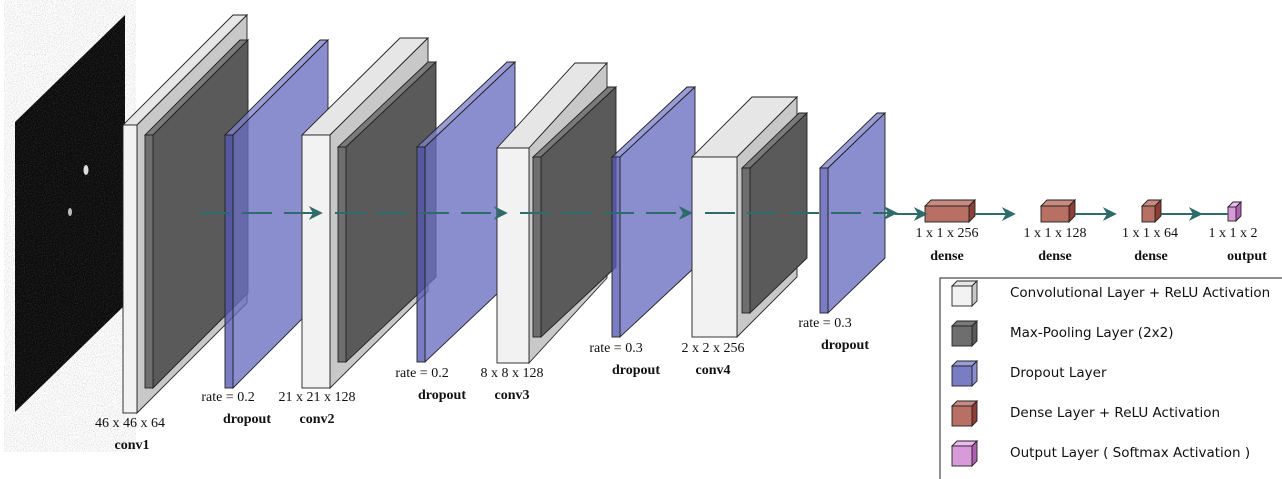 This screenshot has height=479, width=1282. What do you see at coordinates (317, 419) in the screenshot?
I see `layer-name: conv2` at bounding box center [317, 419].